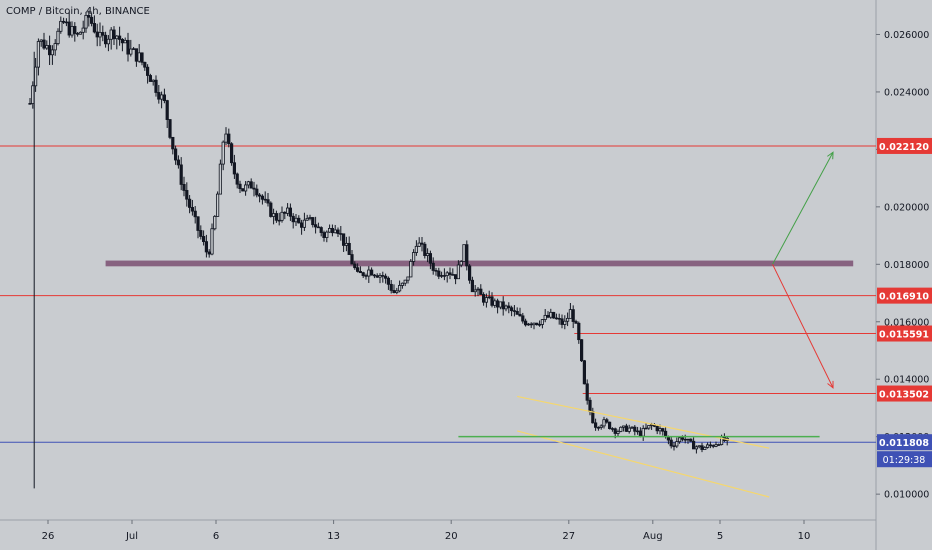 The height and width of the screenshot is (550, 932). What do you see at coordinates (479, 263) in the screenshot?
I see `support-zone` at bounding box center [479, 263].